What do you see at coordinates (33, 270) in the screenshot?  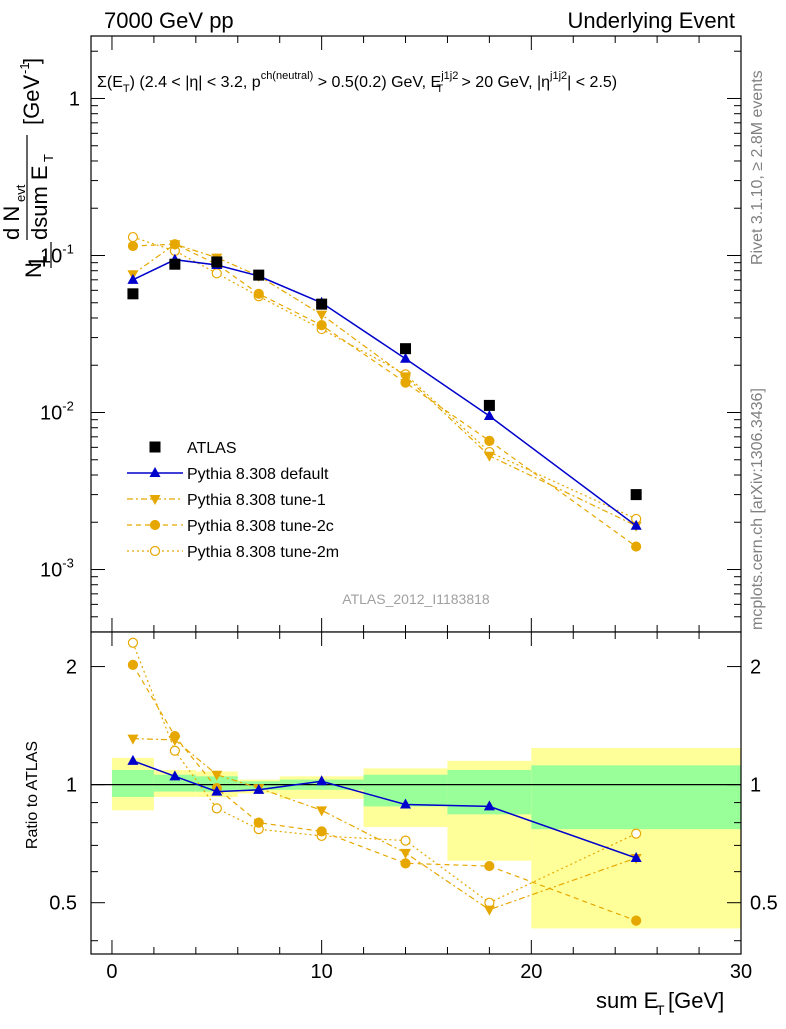 I see `svg-text: N` at bounding box center [33, 270].